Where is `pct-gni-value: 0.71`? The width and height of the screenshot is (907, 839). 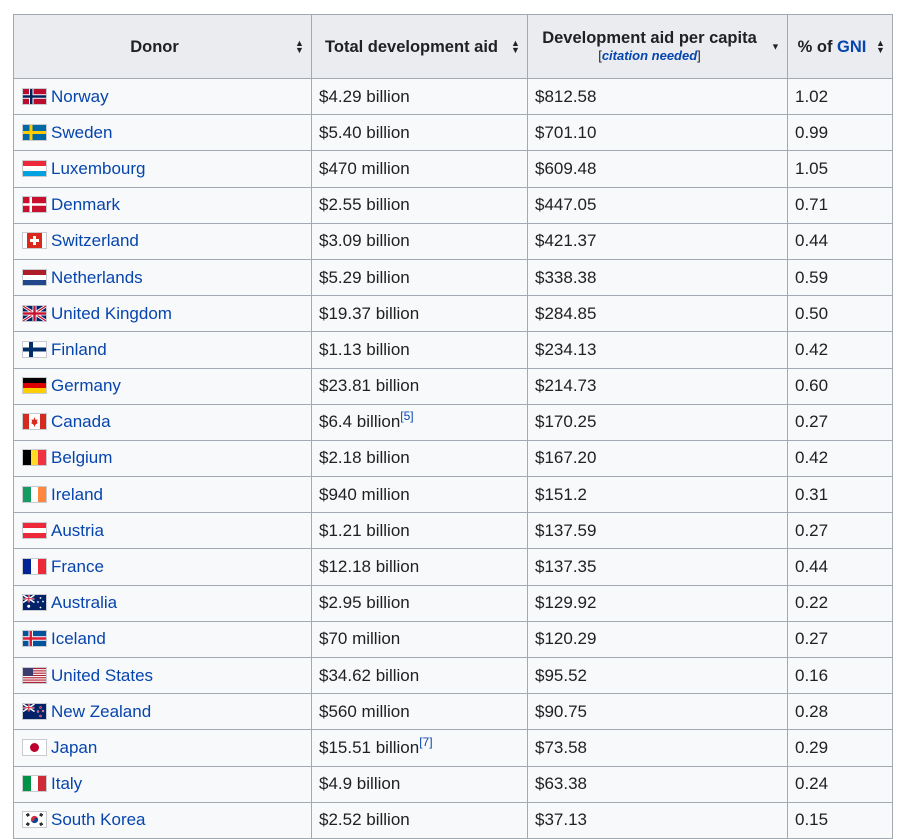
pct-gni-value: 0.71 is located at coordinates (812, 205).